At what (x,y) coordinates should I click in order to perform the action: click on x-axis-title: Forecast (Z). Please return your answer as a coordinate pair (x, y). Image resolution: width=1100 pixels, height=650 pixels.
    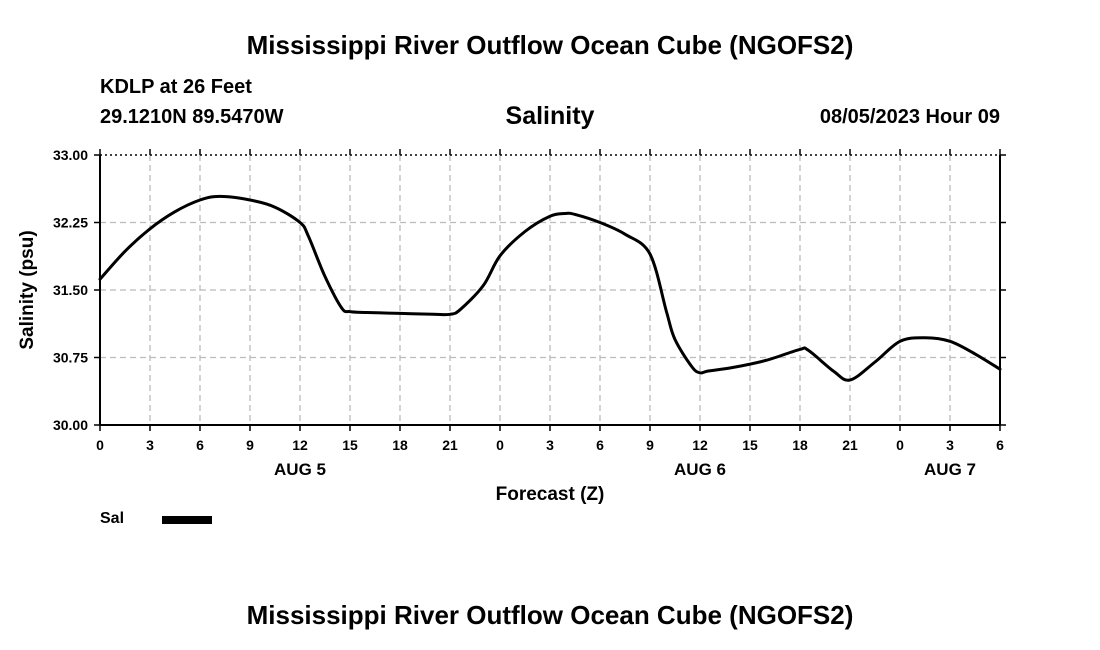
    Looking at the image, I should click on (550, 494).